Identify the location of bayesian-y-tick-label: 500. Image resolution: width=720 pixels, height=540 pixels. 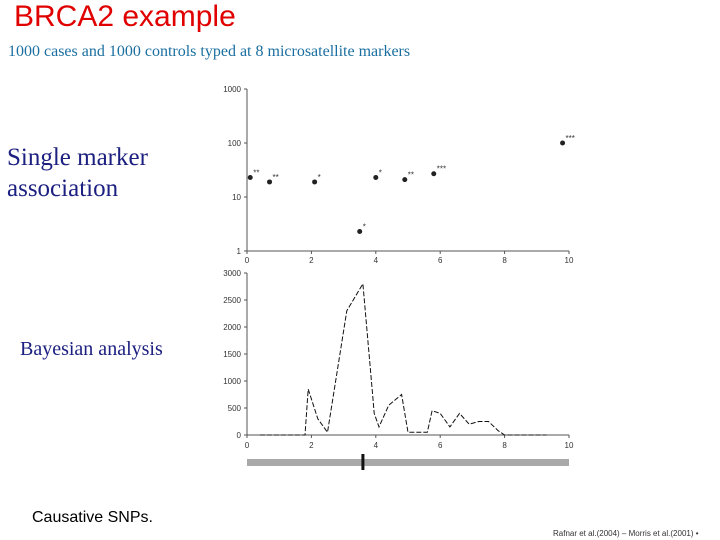
(235, 408).